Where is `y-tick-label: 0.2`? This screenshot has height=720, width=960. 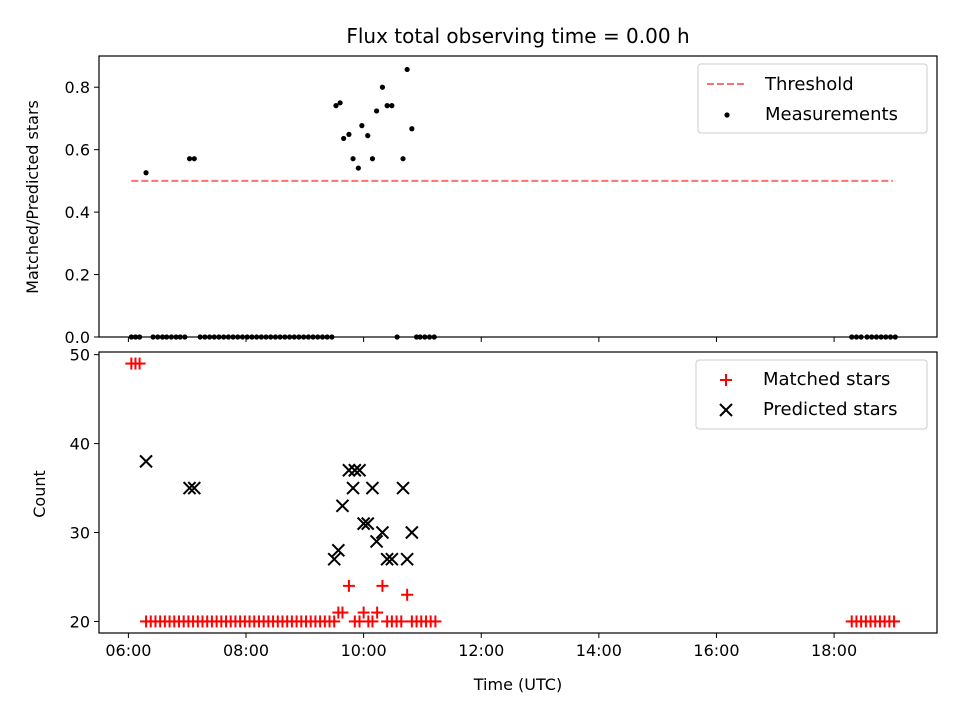
y-tick-label: 0.2 is located at coordinates (77, 275).